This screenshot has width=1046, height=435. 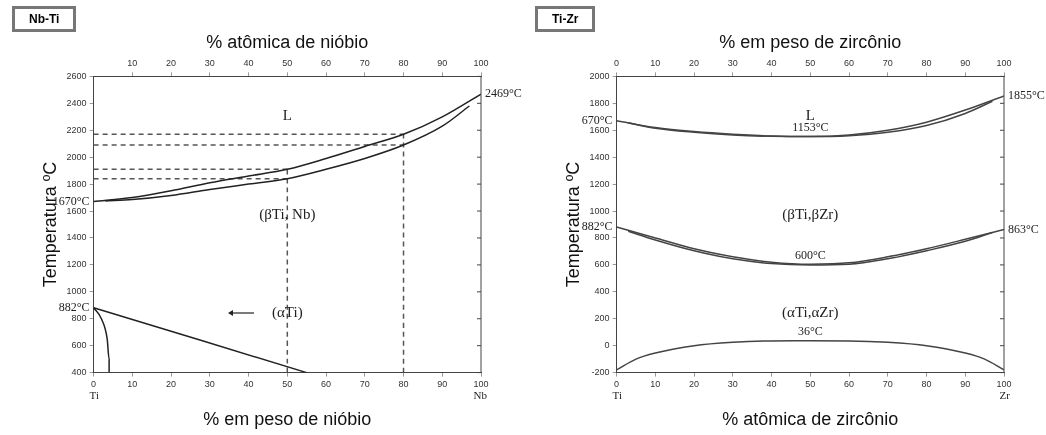 What do you see at coordinates (76, 129) in the screenshot?
I see `y-tick-label: 2200` at bounding box center [76, 129].